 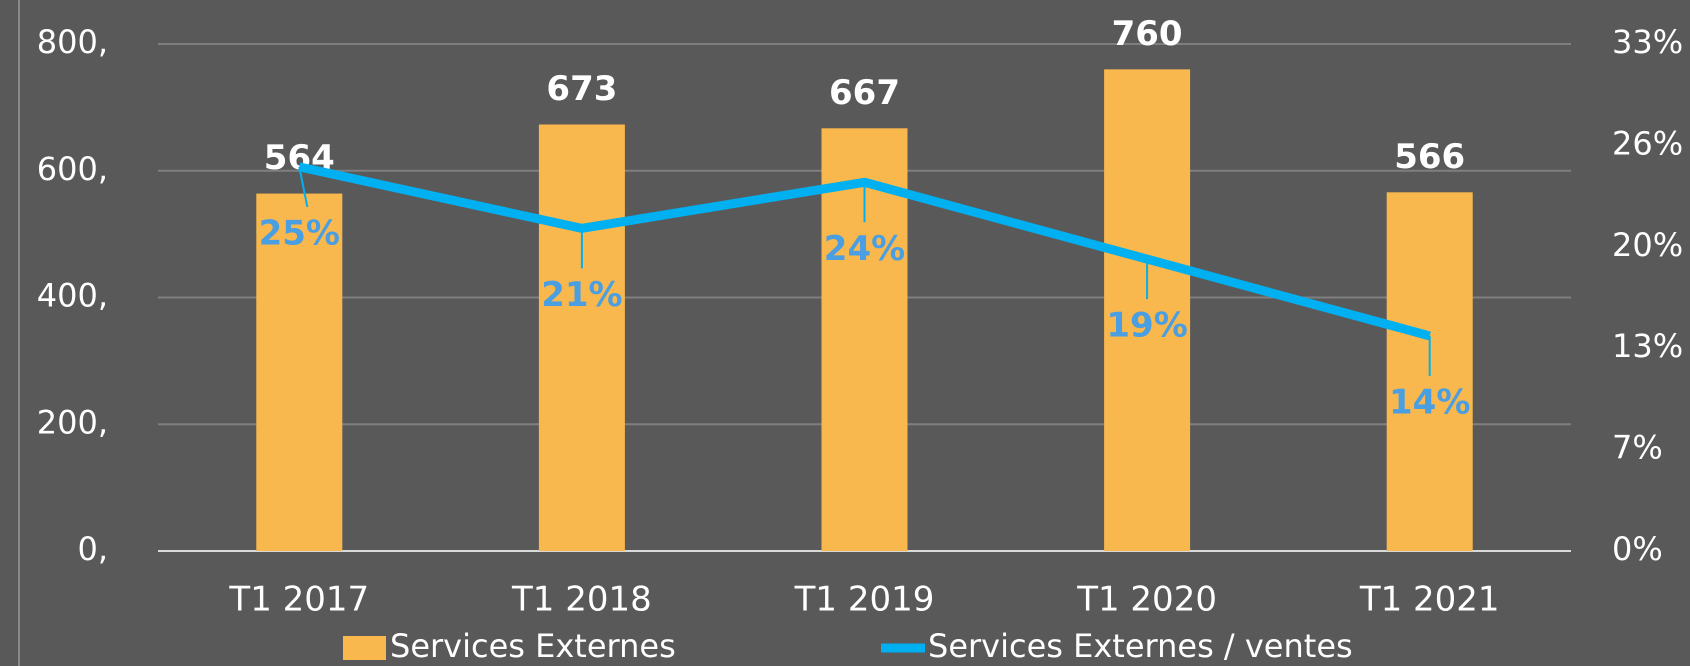 I want to click on y-tick-label: 400,, so click(x=72, y=296).